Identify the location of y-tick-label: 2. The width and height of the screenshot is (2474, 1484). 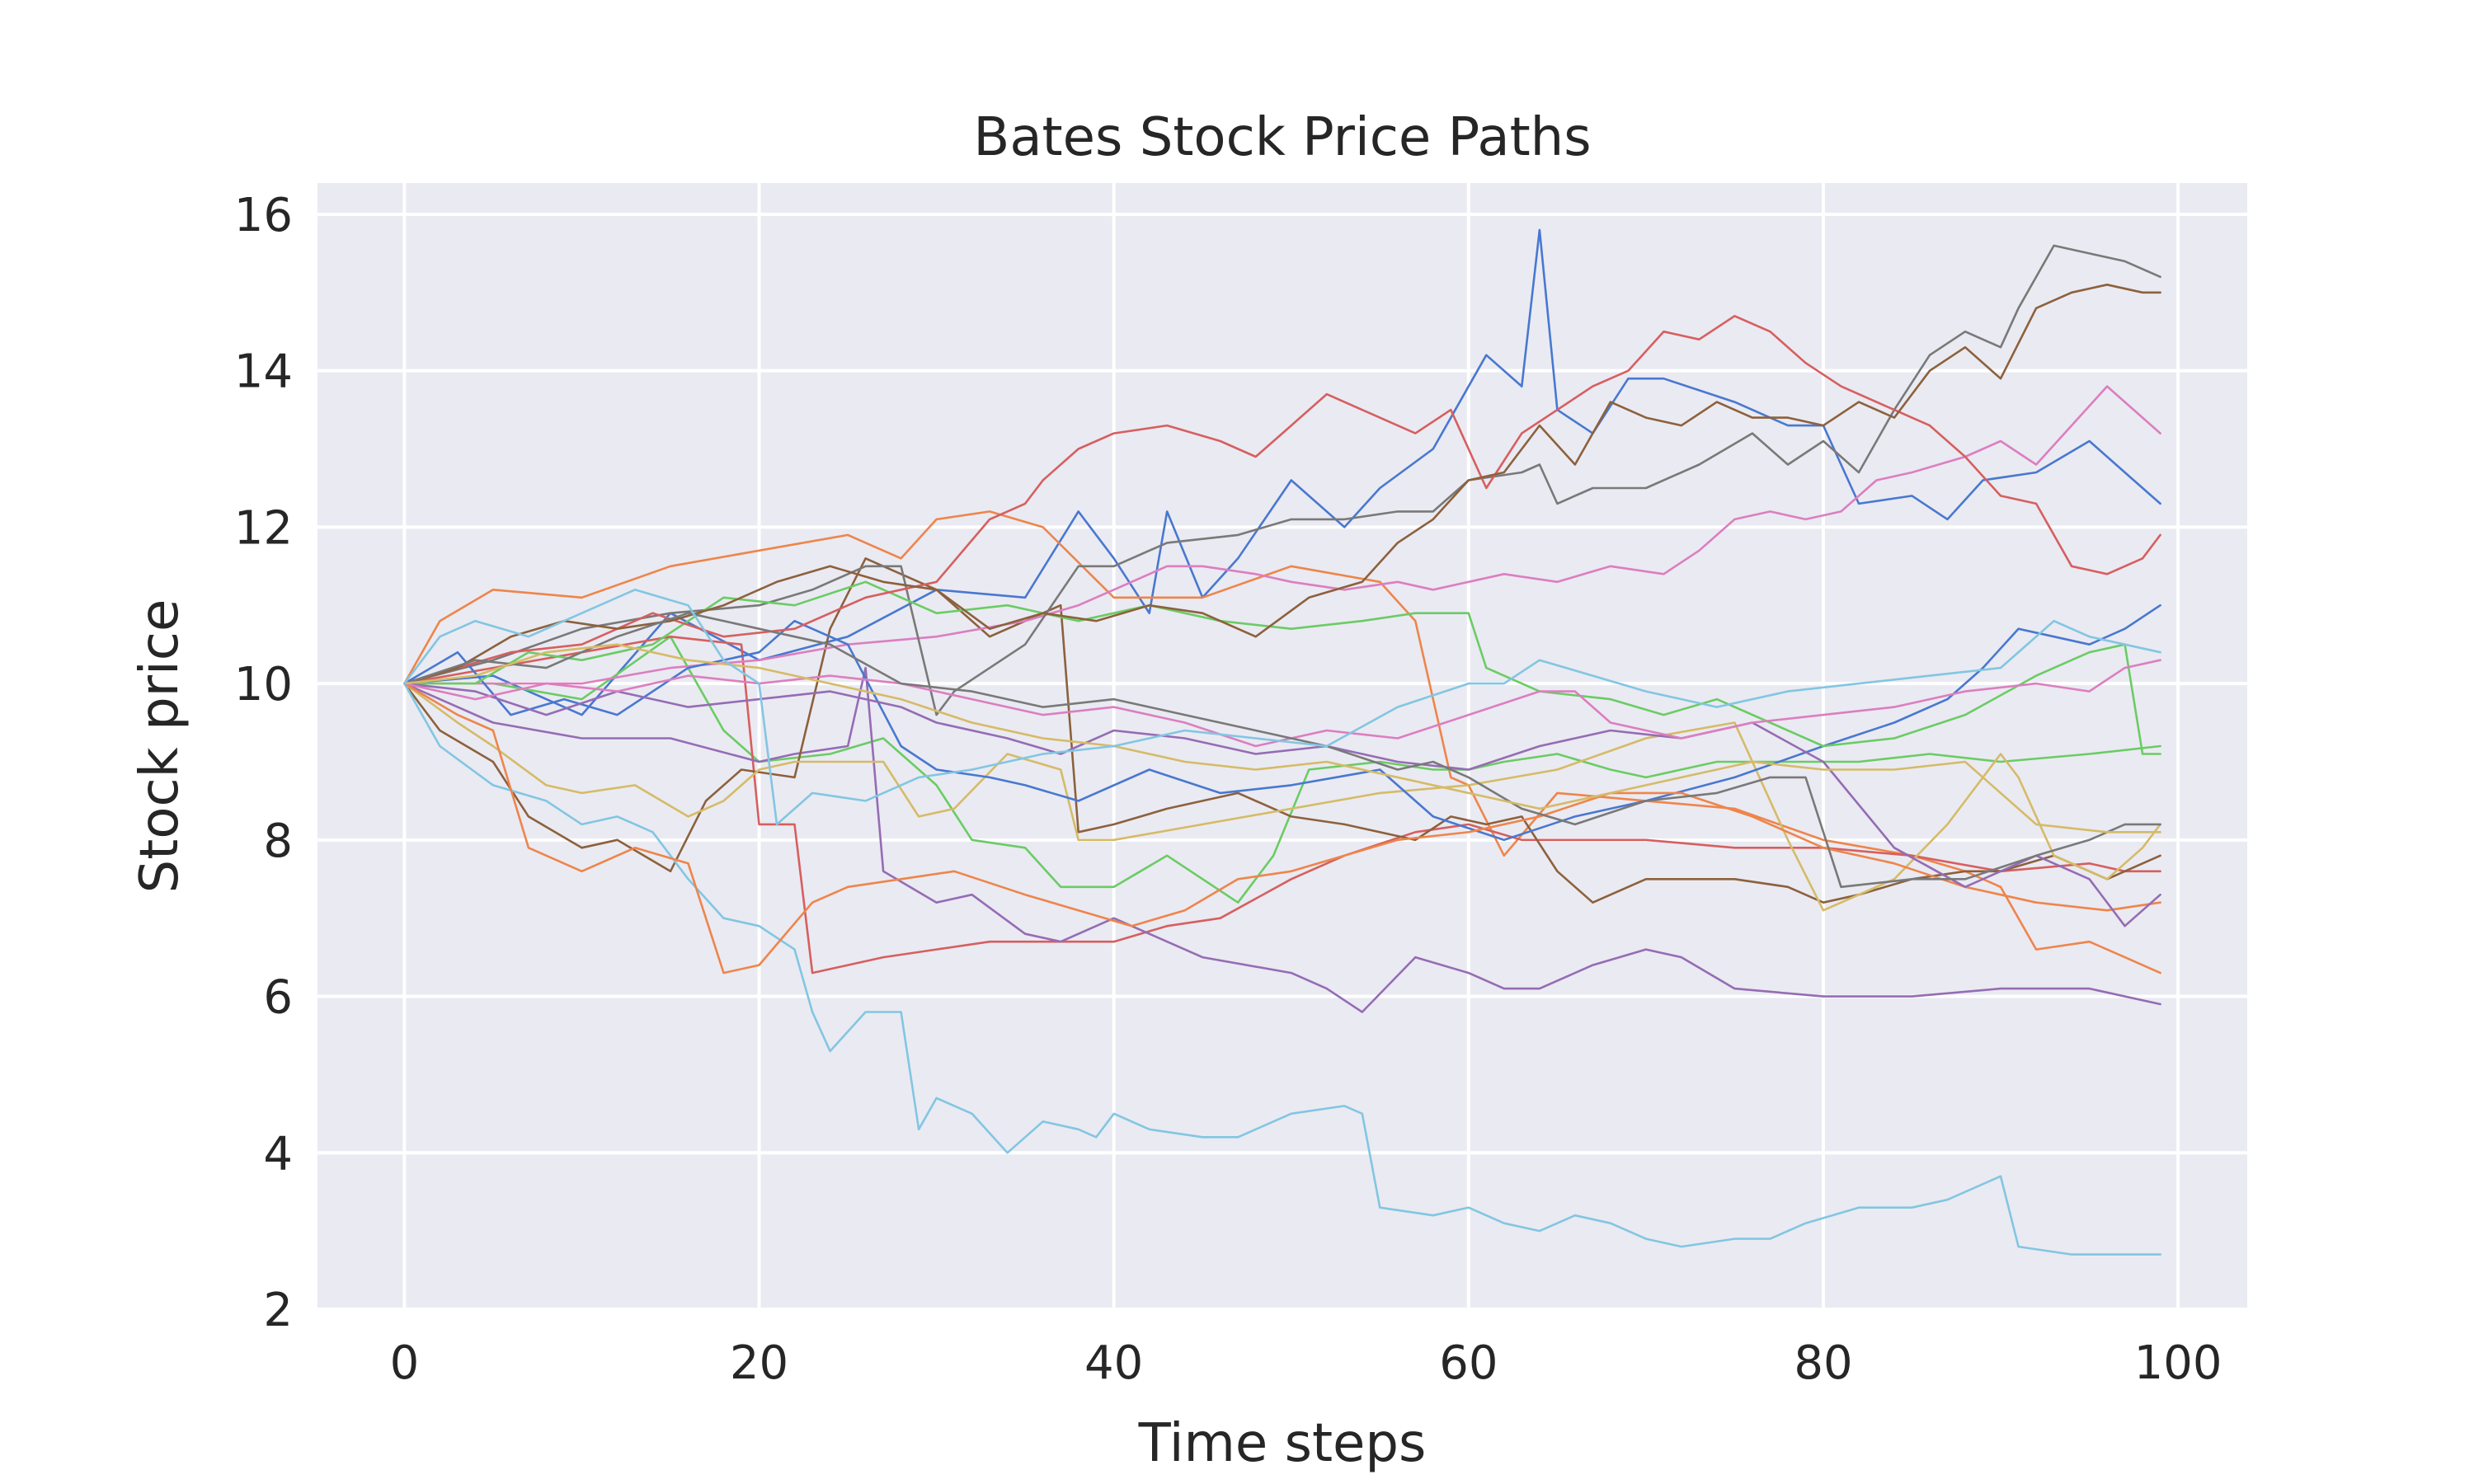
(278, 1310).